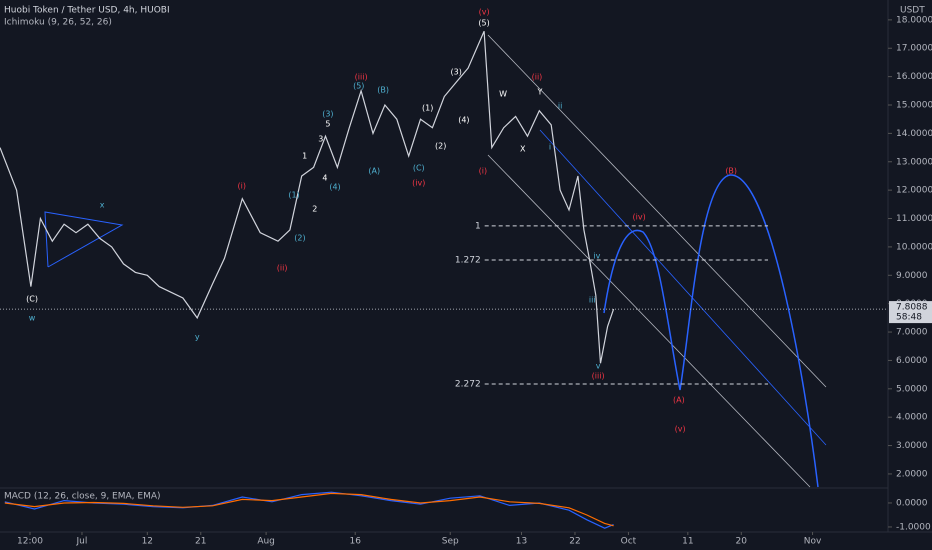 This screenshot has width=932, height=550. Describe the element at coordinates (912, 308) in the screenshot. I see `last-price-label: 7.8088` at that location.